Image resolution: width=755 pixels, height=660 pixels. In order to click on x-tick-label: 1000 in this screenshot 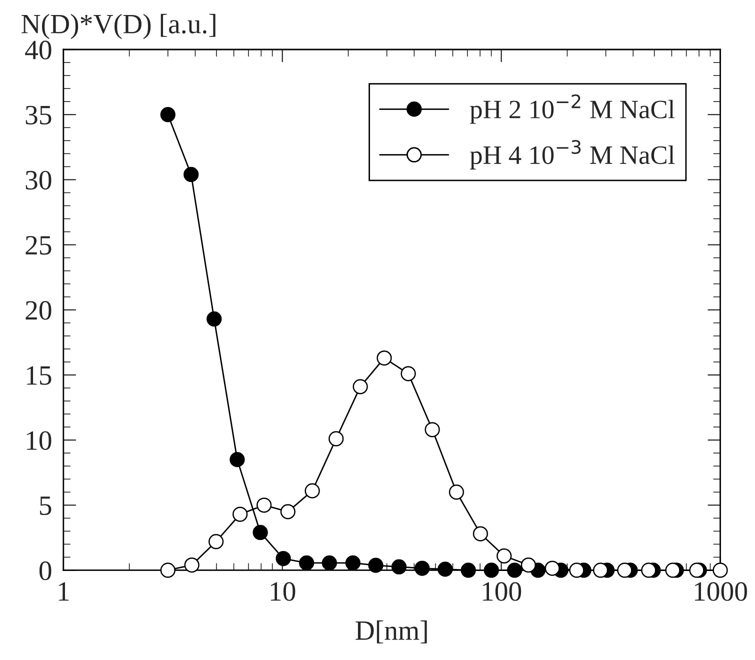, I will do `click(720, 591)`.